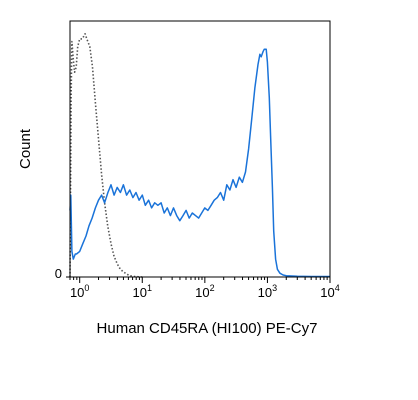 This screenshot has height=400, width=418. What do you see at coordinates (106, 155) in the screenshot?
I see `series-line-dotted` at bounding box center [106, 155].